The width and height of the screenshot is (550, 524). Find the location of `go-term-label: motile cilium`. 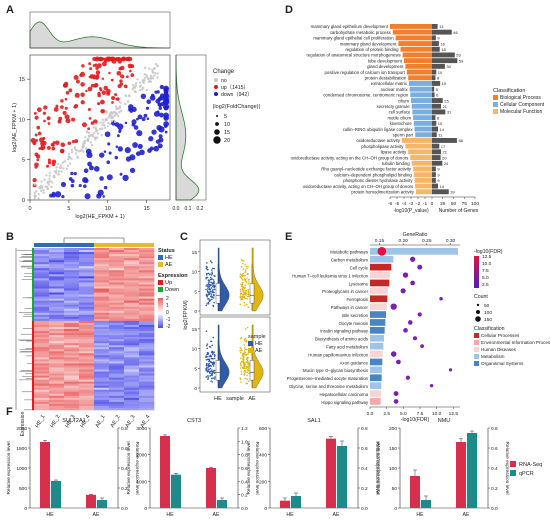

go-term-label: motile cilium is located at coordinates (399, 117).